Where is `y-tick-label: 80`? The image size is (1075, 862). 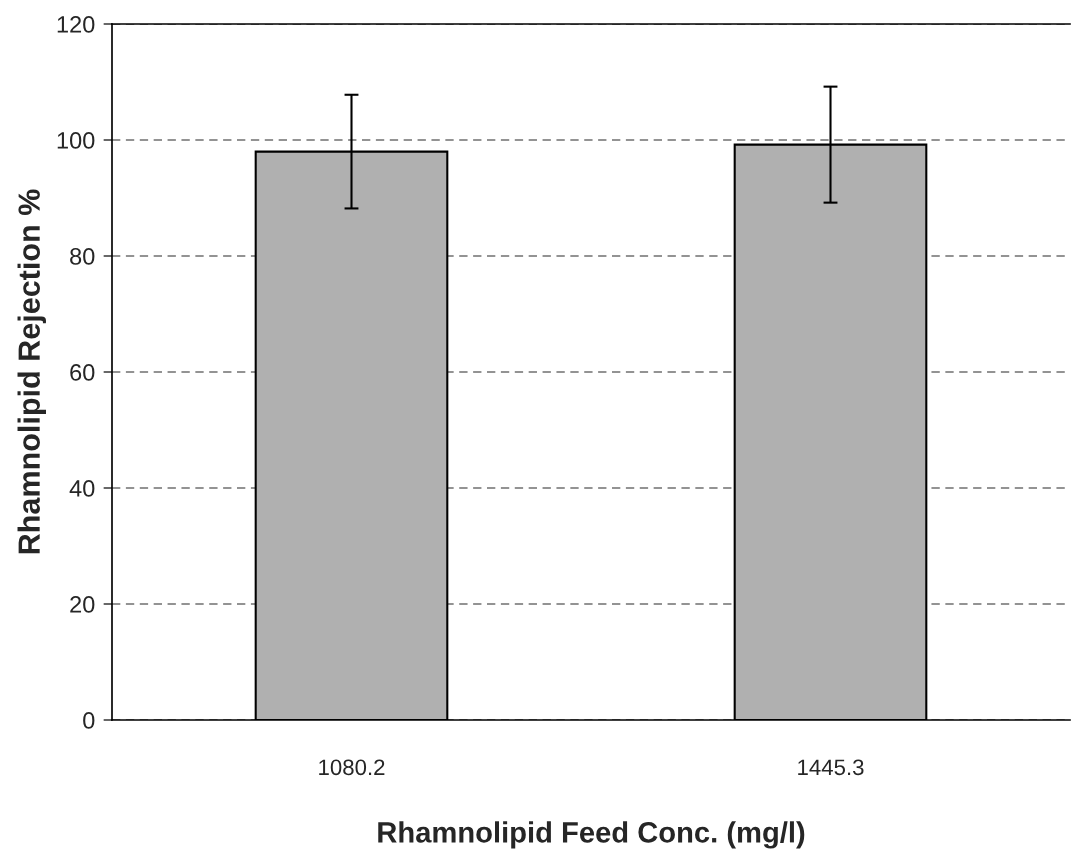 y-tick-label: 80 is located at coordinates (82, 256).